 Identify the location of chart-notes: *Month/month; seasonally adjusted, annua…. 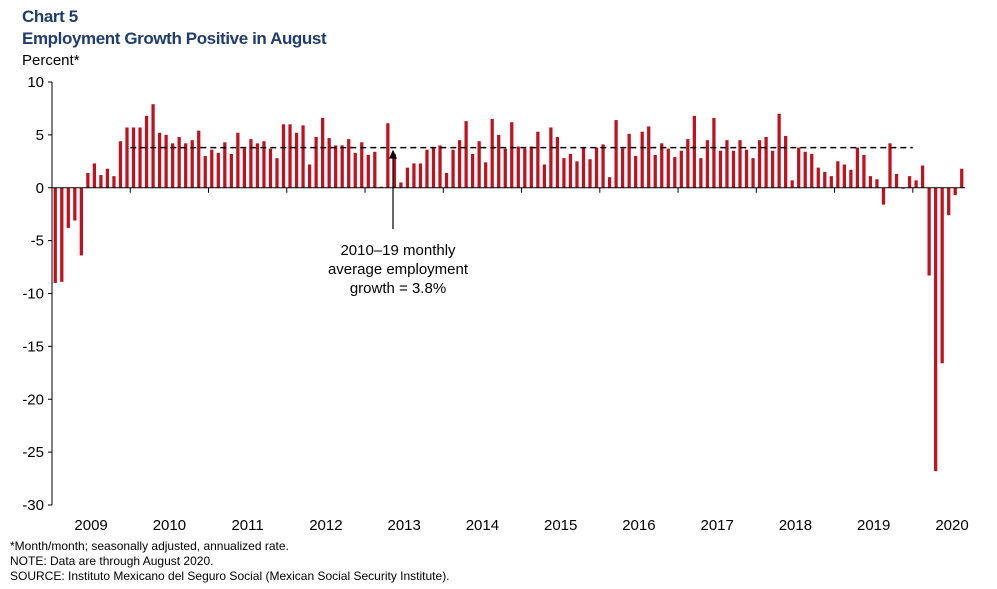
(230, 561).